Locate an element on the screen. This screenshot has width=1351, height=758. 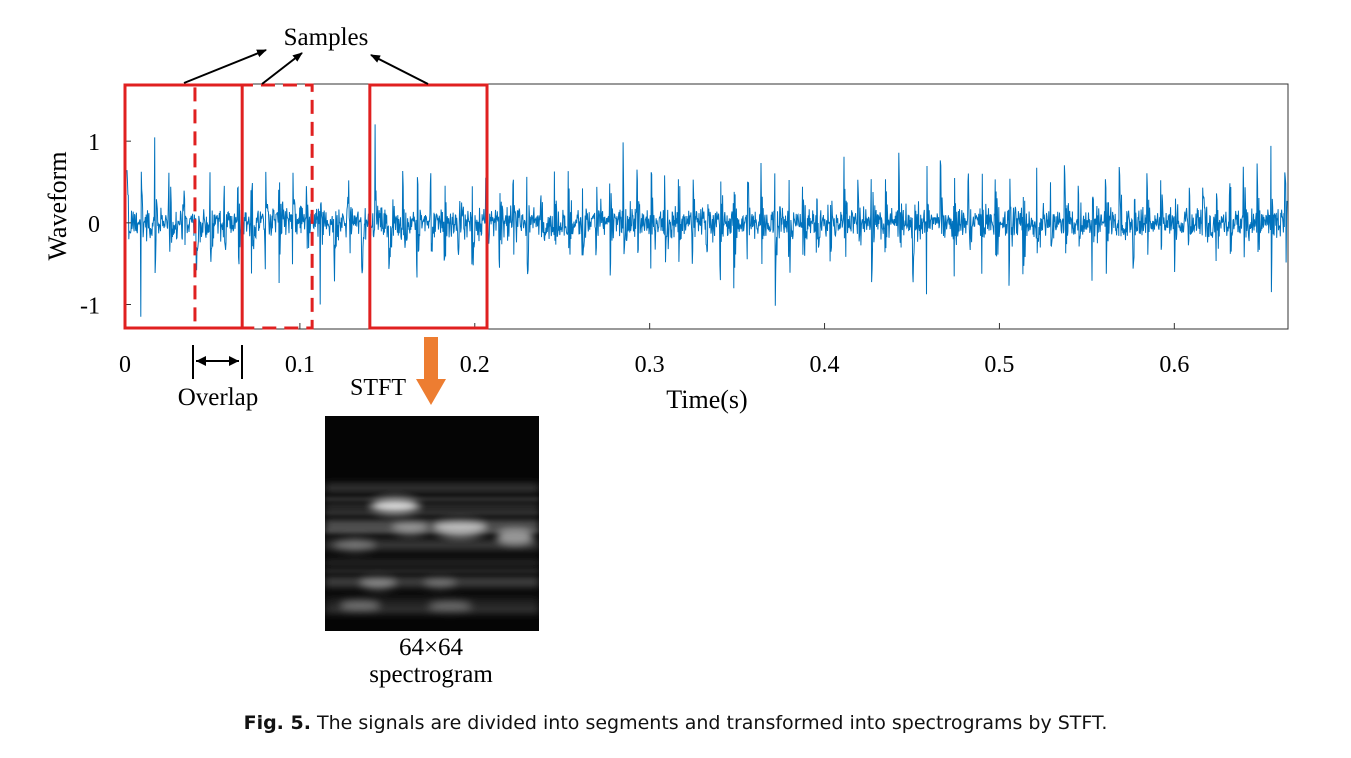
overlap-label: Overlap is located at coordinates (218, 397).